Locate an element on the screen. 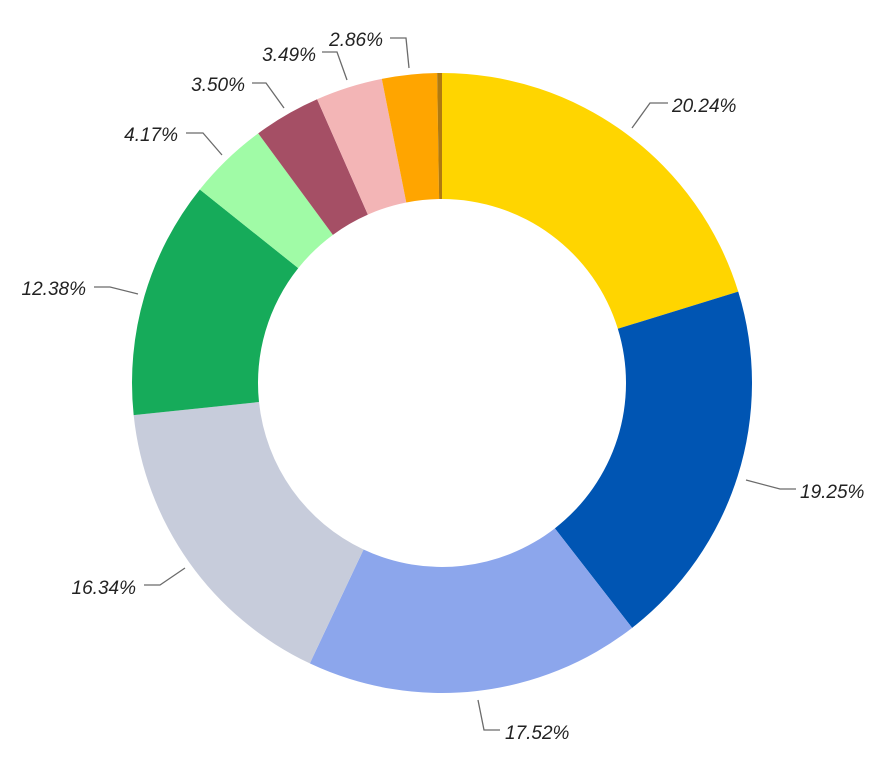 Image resolution: width=887 pixels, height=763 pixels. slice-label-1: 20.24% is located at coordinates (704, 106).